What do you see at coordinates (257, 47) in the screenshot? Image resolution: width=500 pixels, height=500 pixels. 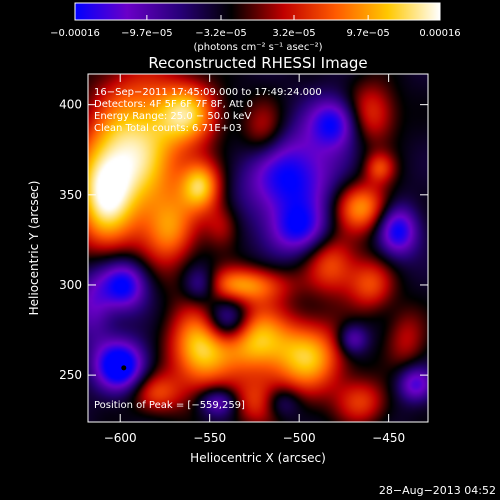 I see `colorbar-units-label: (photons cm⁻² s⁻¹ asec⁻²)` at bounding box center [257, 47].